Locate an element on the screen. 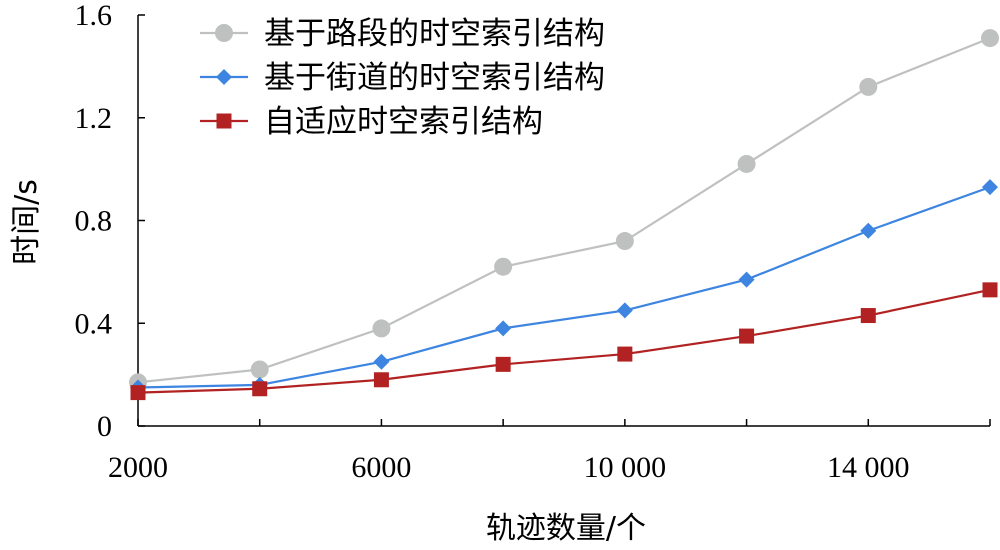 The width and height of the screenshot is (1000, 550). y-axis-label: 时间/s is located at coordinates (26, 222).